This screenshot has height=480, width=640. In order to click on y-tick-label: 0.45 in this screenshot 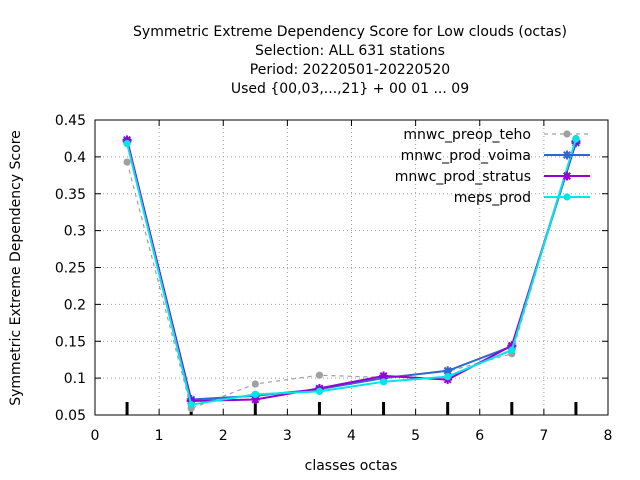, I will do `click(70, 121)`.